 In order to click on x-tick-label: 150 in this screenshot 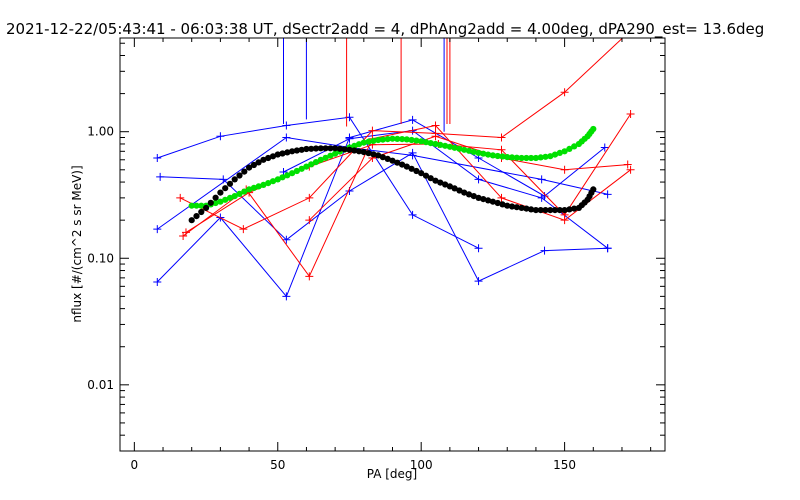, I will do `click(564, 465)`.